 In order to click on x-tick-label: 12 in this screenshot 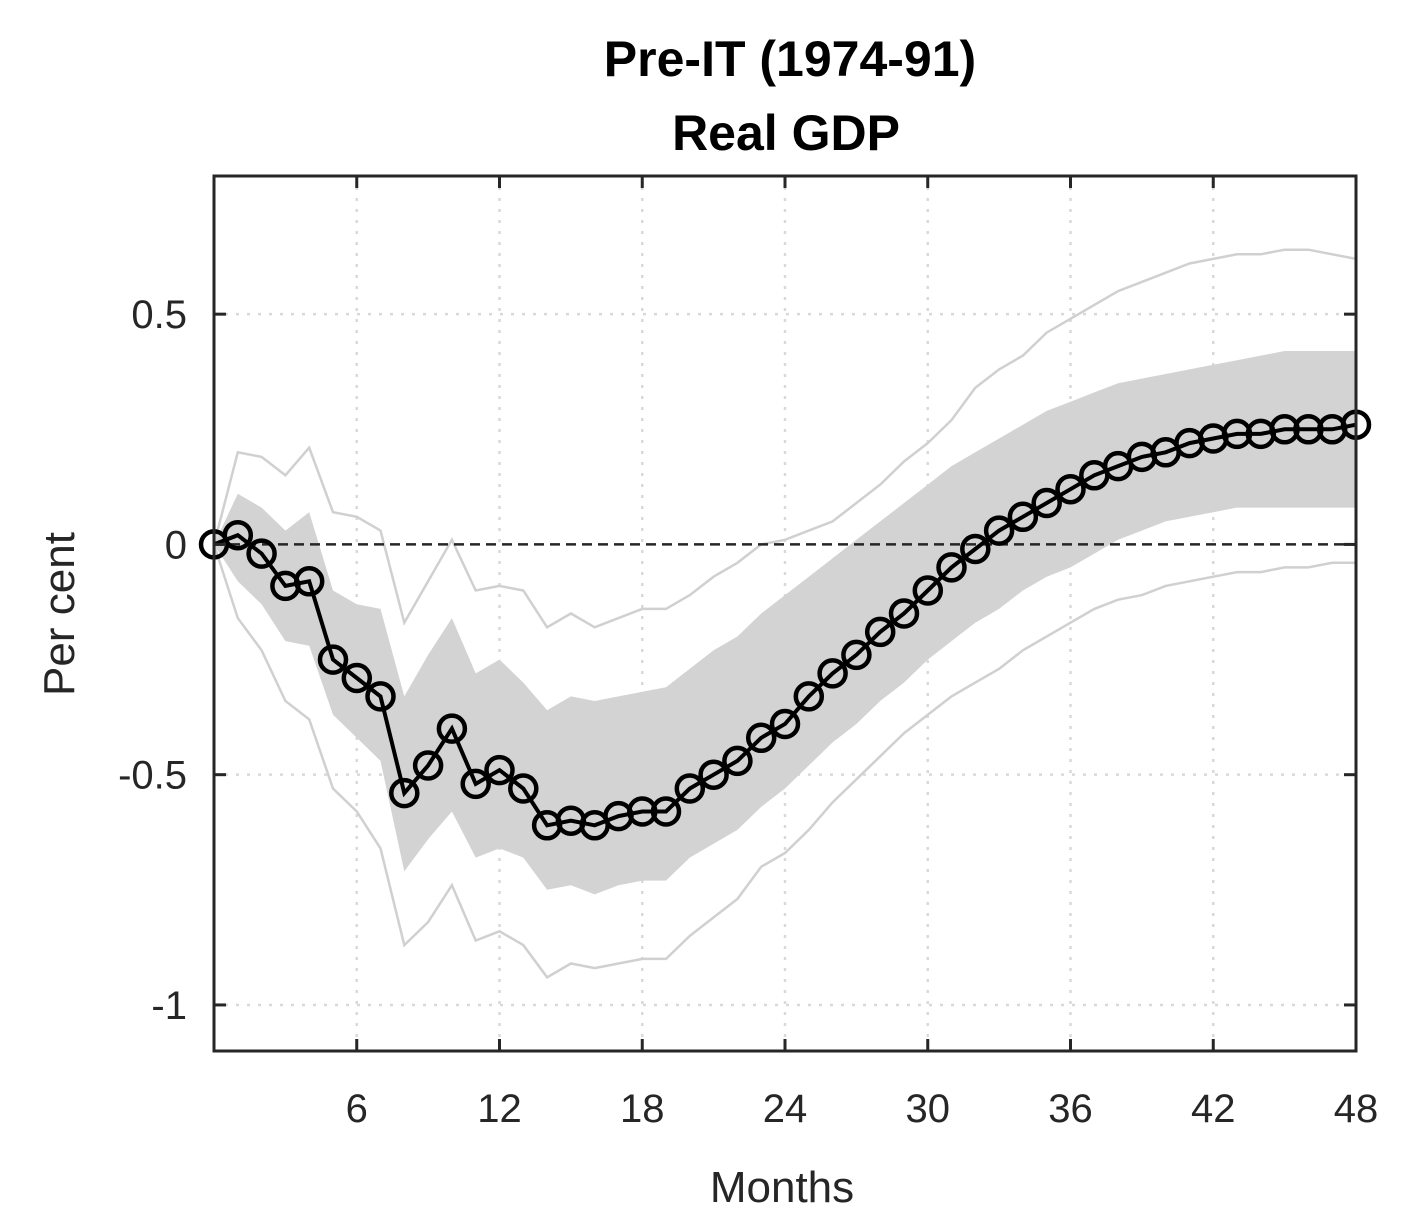, I will do `click(499, 1109)`.